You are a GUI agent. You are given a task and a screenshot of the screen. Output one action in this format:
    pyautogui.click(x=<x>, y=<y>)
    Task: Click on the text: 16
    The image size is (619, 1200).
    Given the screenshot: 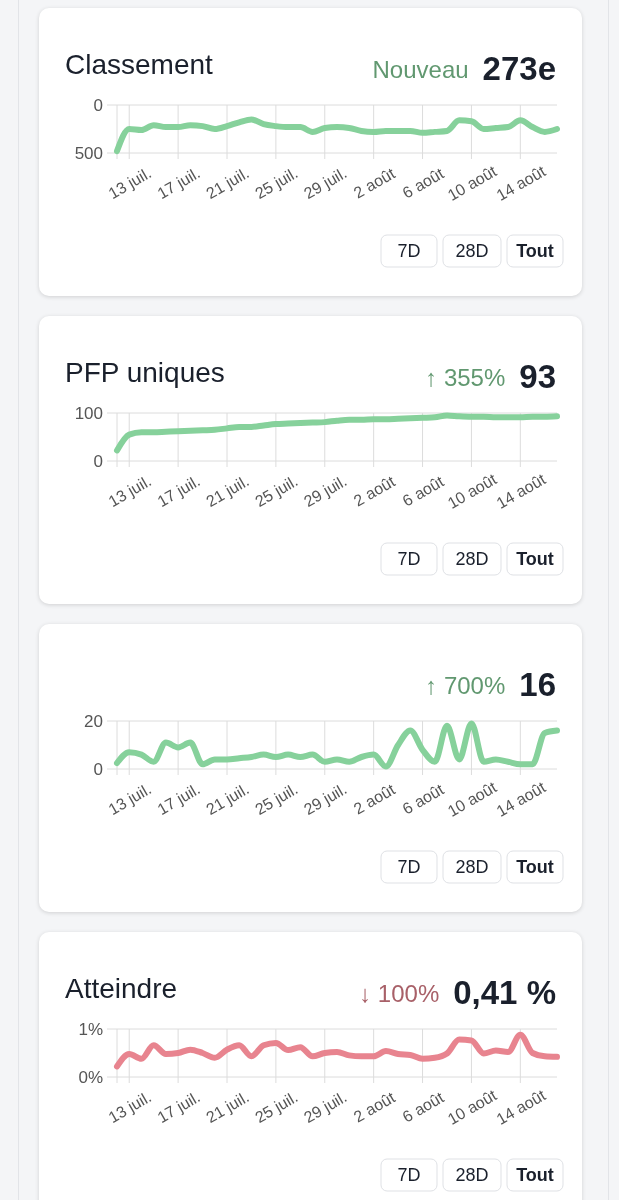 What is the action you would take?
    pyautogui.click(x=537, y=684)
    